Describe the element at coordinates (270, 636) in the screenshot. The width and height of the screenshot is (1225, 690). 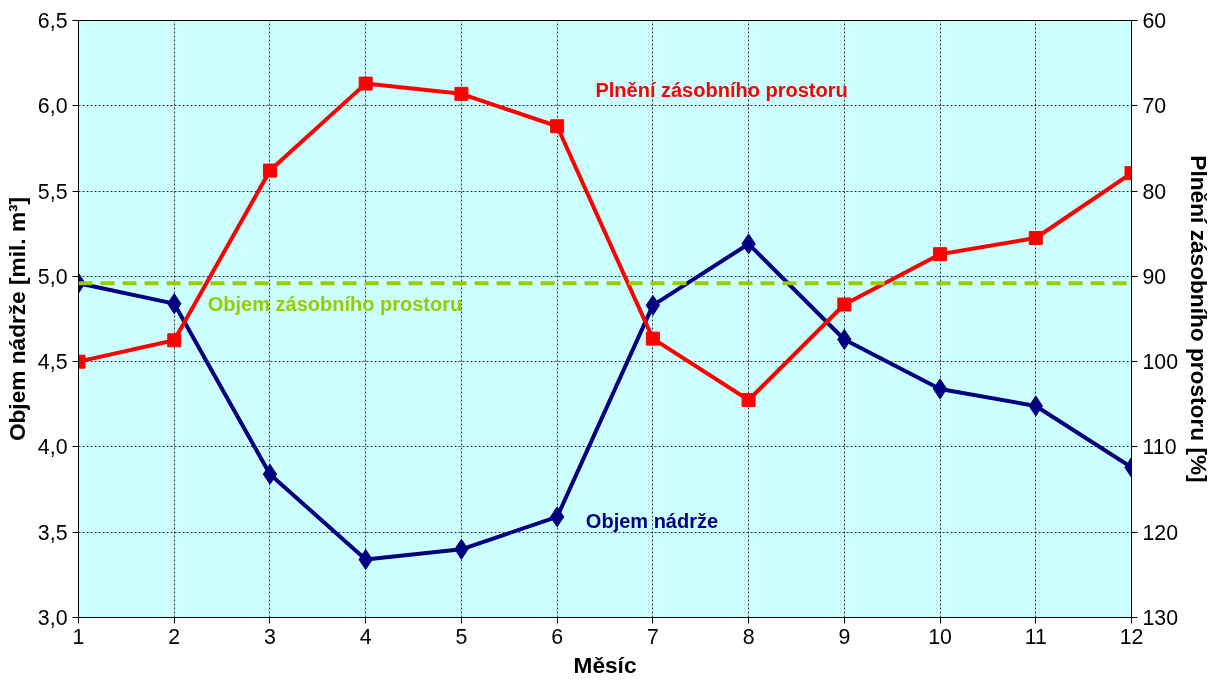
I see `x-tick-label: 3` at that location.